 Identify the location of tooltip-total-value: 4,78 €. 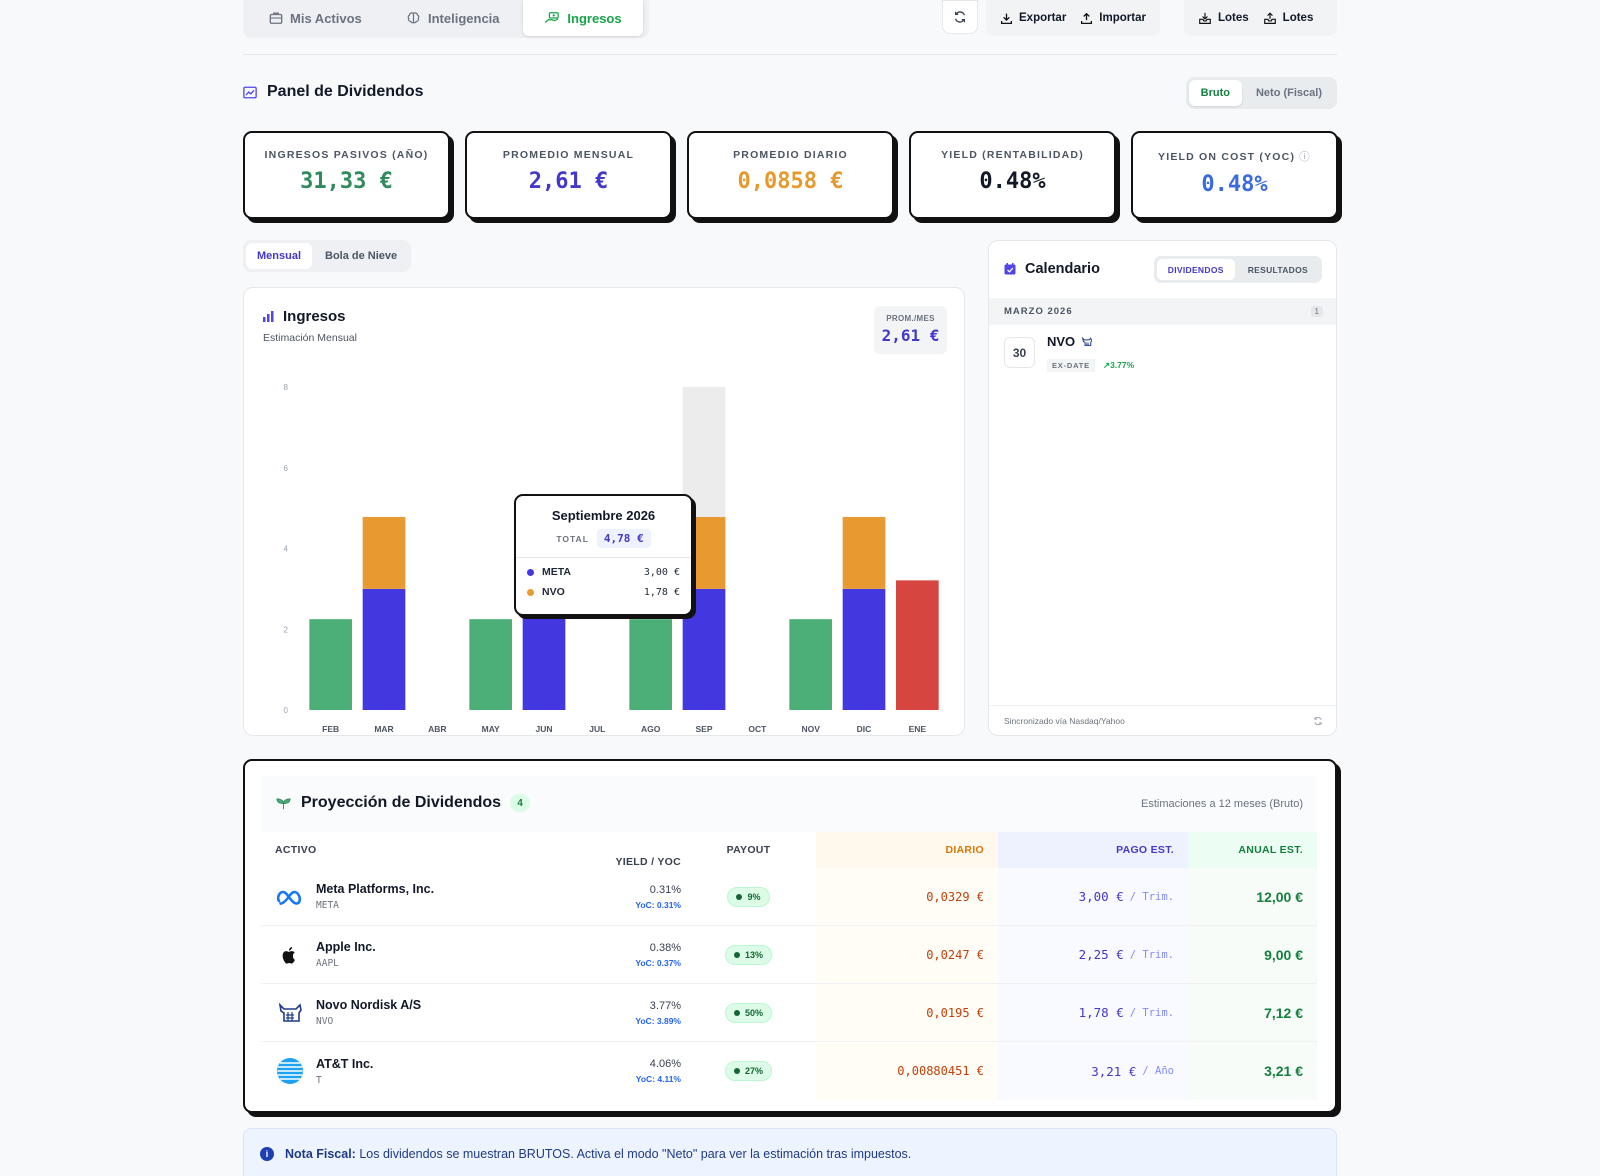
(623, 538).